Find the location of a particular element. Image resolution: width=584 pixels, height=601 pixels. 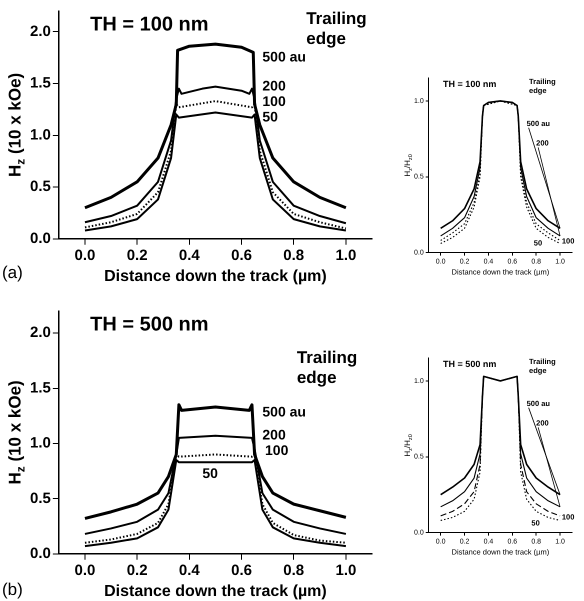

y-tick-label: 0.0 is located at coordinates (40, 238).